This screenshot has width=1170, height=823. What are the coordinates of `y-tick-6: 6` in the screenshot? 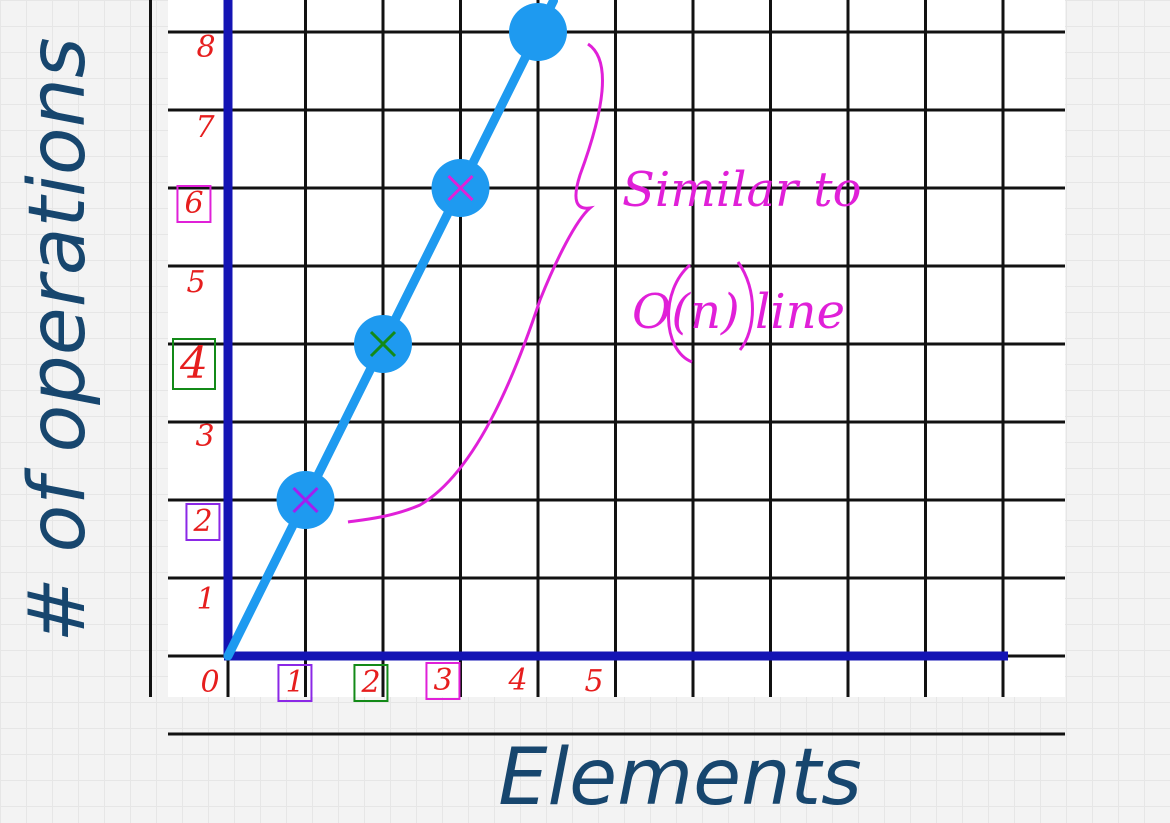 It's located at (194, 204).